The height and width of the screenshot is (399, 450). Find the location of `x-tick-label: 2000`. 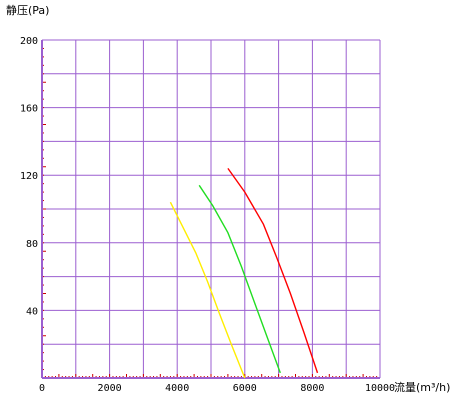

x-tick-label: 2000 is located at coordinates (110, 388).